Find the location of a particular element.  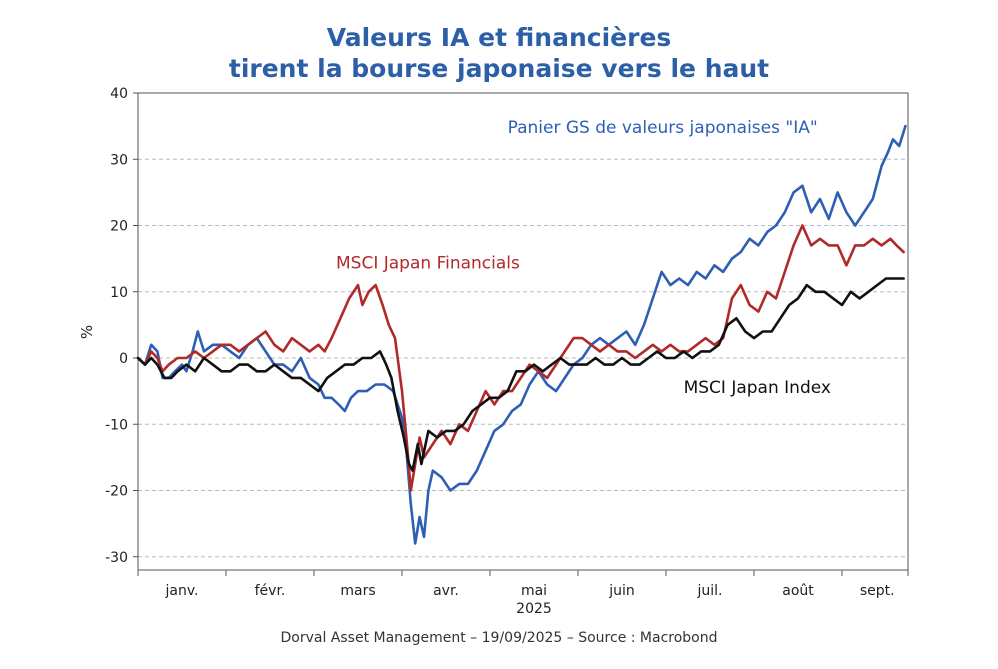

x-tick-label: juil. is located at coordinates (710, 591).